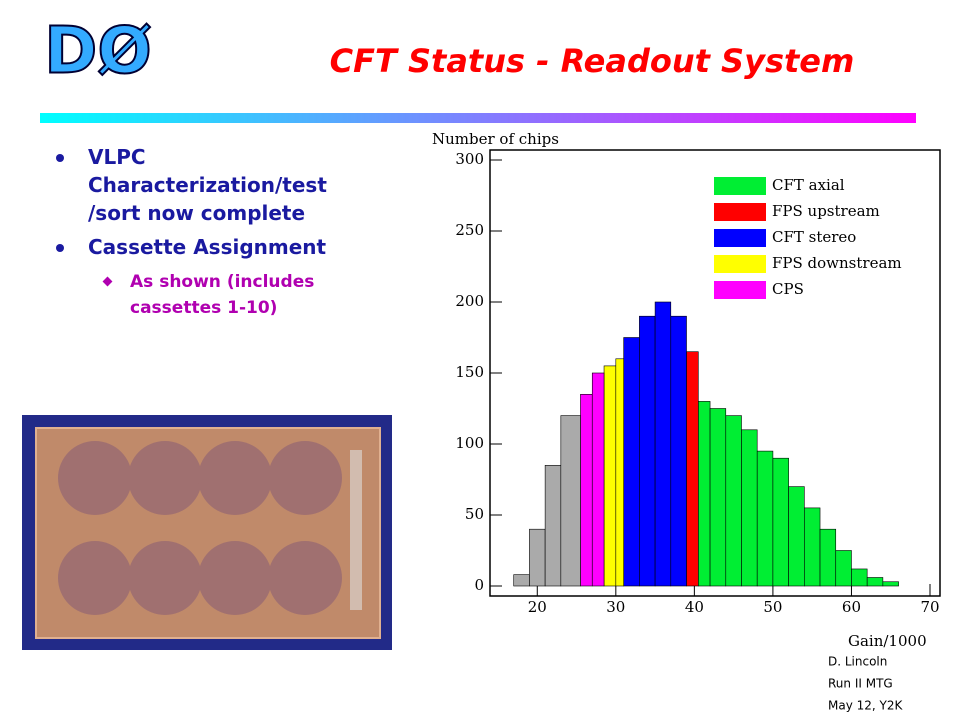 The width and height of the screenshot is (960, 720). What do you see at coordinates (826, 211) in the screenshot?
I see `legend-label: FPS upstream` at bounding box center [826, 211].